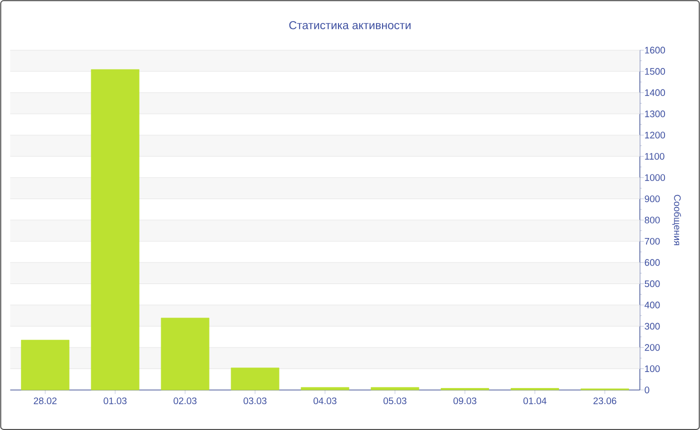 This screenshot has height=430, width=700. I want to click on y-tick-label: 1600, so click(655, 50).